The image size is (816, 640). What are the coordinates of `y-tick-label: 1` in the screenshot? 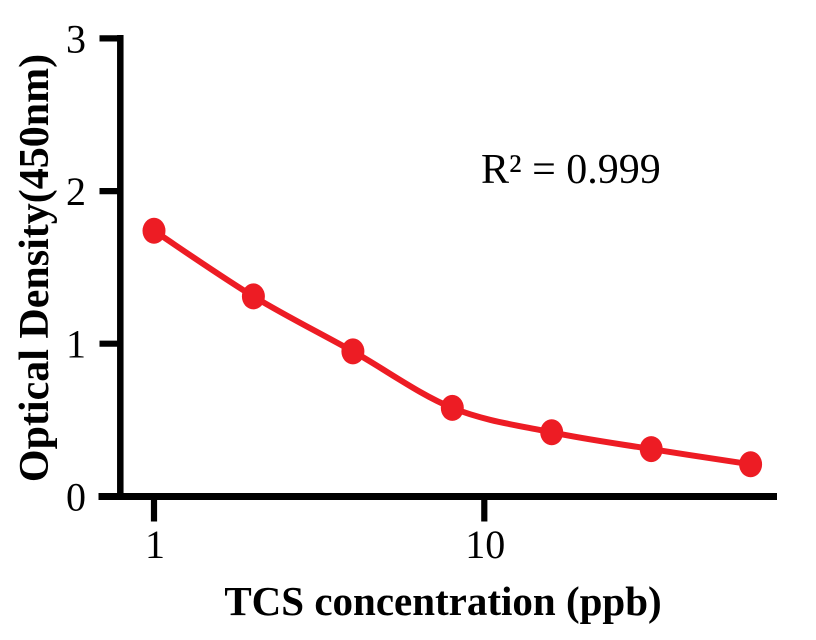 It's located at (76, 344).